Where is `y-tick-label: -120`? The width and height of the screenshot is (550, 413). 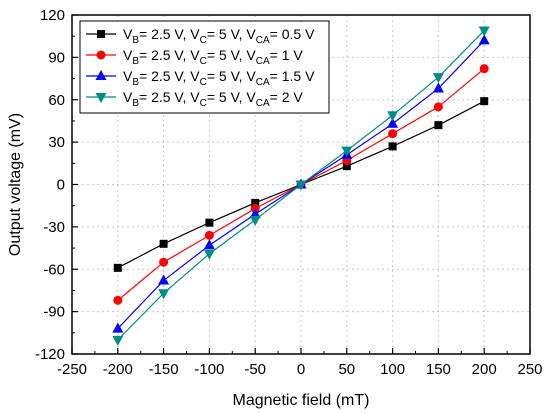 y-tick-label: -120 is located at coordinates (50, 354).